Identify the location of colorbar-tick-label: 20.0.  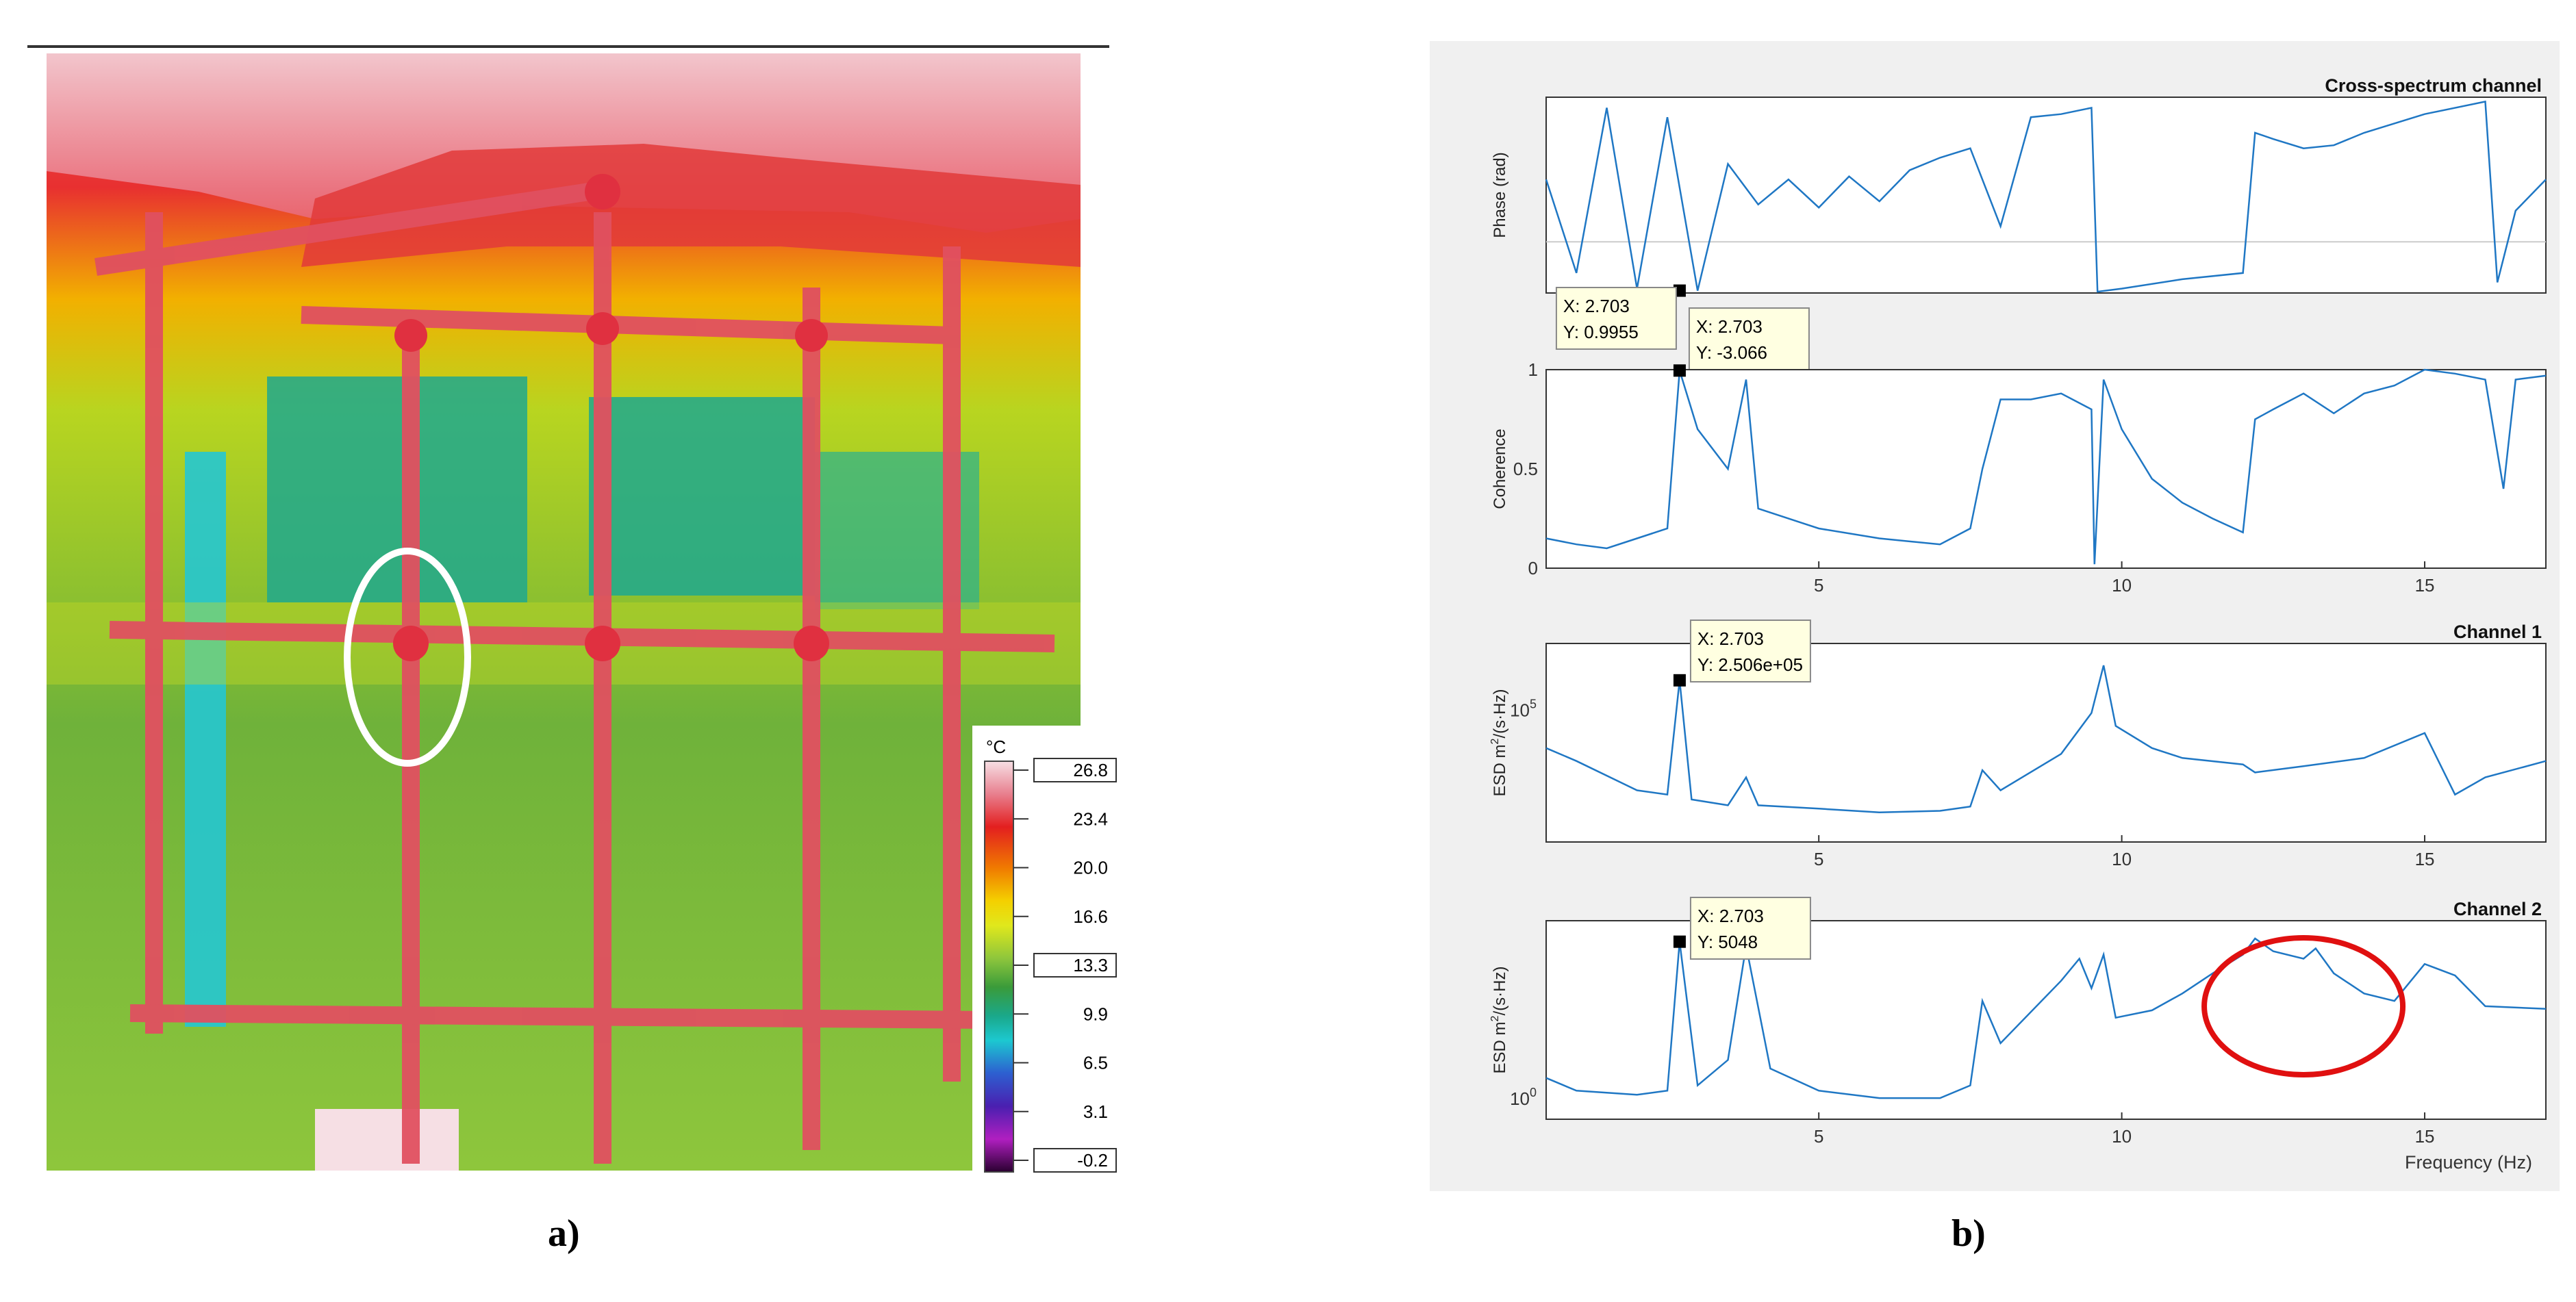
(1090, 868).